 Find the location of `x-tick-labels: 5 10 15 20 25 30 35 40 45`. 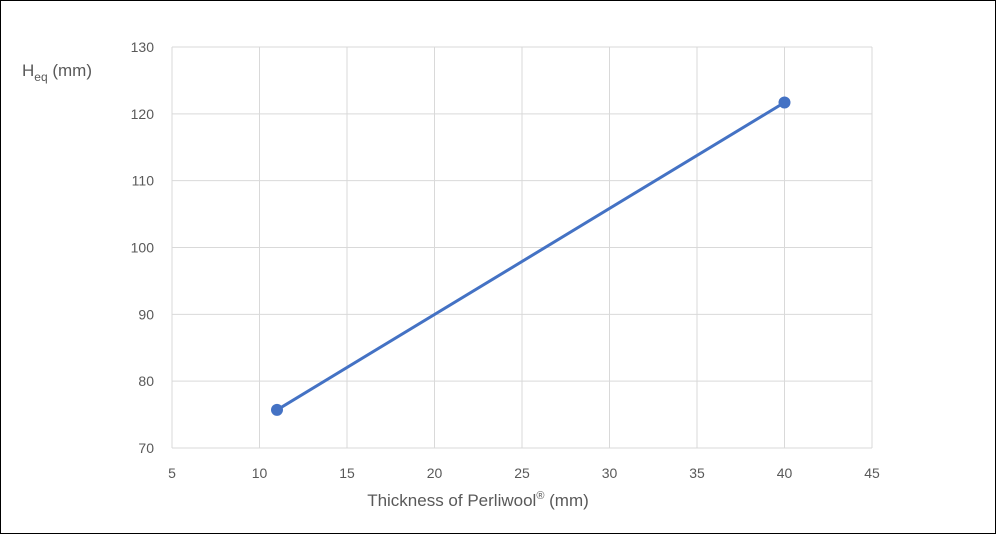

x-tick-labels: 5 10 15 20 25 30 35 40 45 is located at coordinates (524, 473).